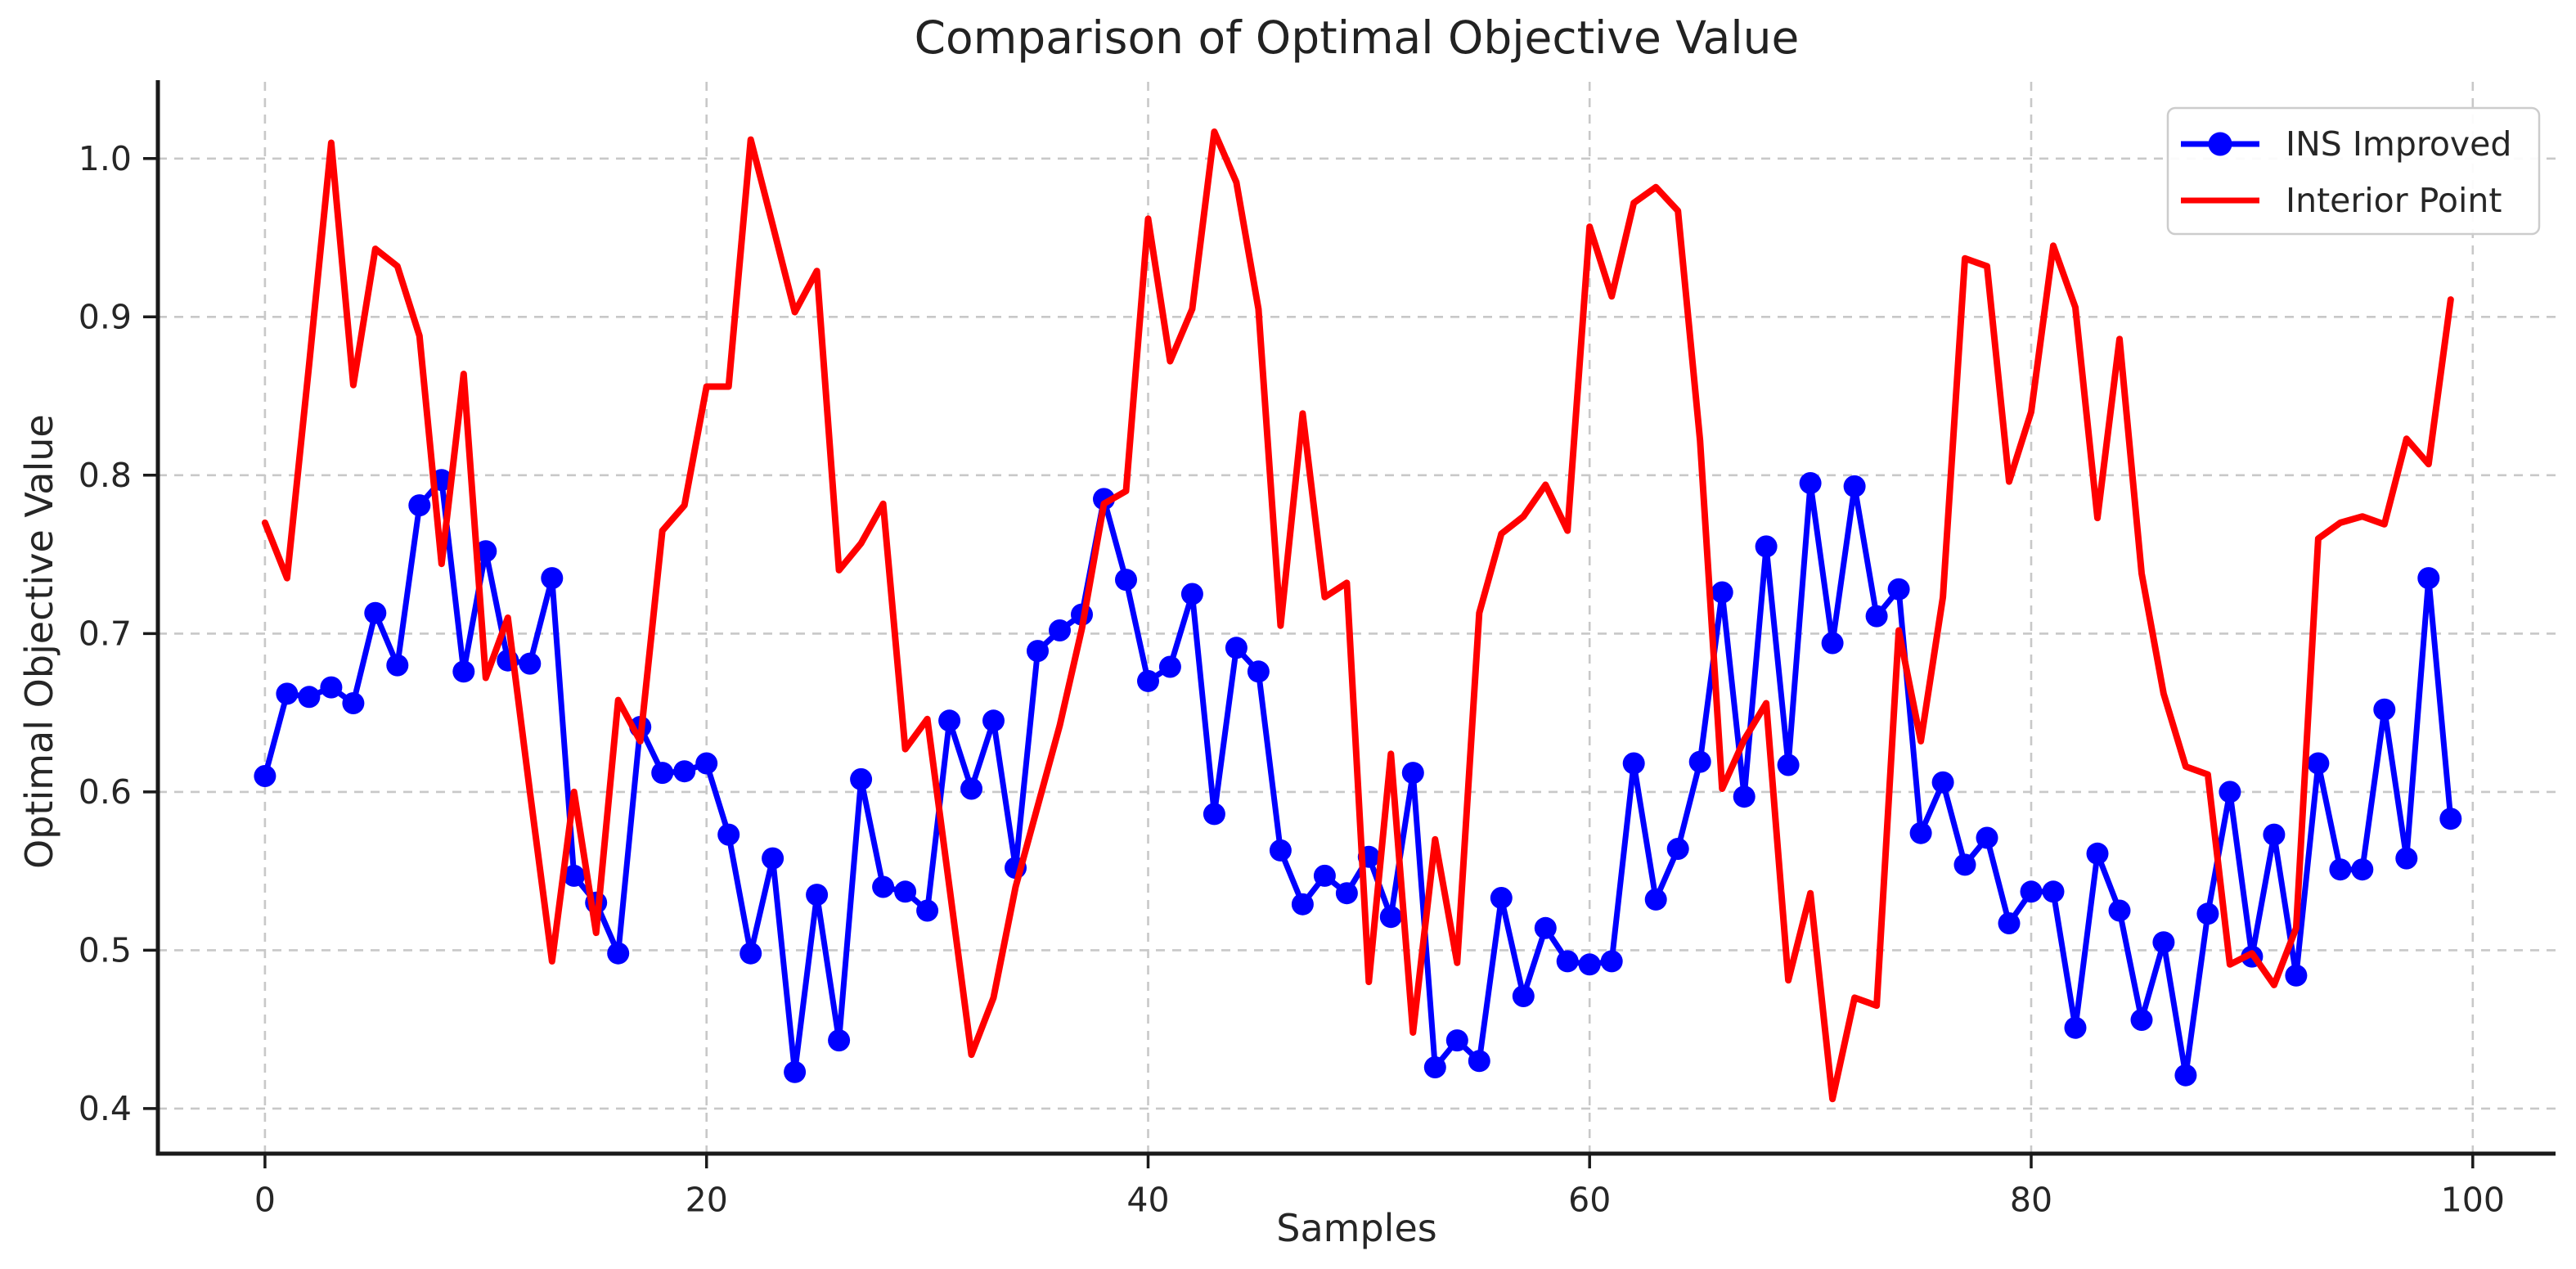 The width and height of the screenshot is (2576, 1269). What do you see at coordinates (105, 317) in the screenshot?
I see `y-tick-label: 0.9` at bounding box center [105, 317].